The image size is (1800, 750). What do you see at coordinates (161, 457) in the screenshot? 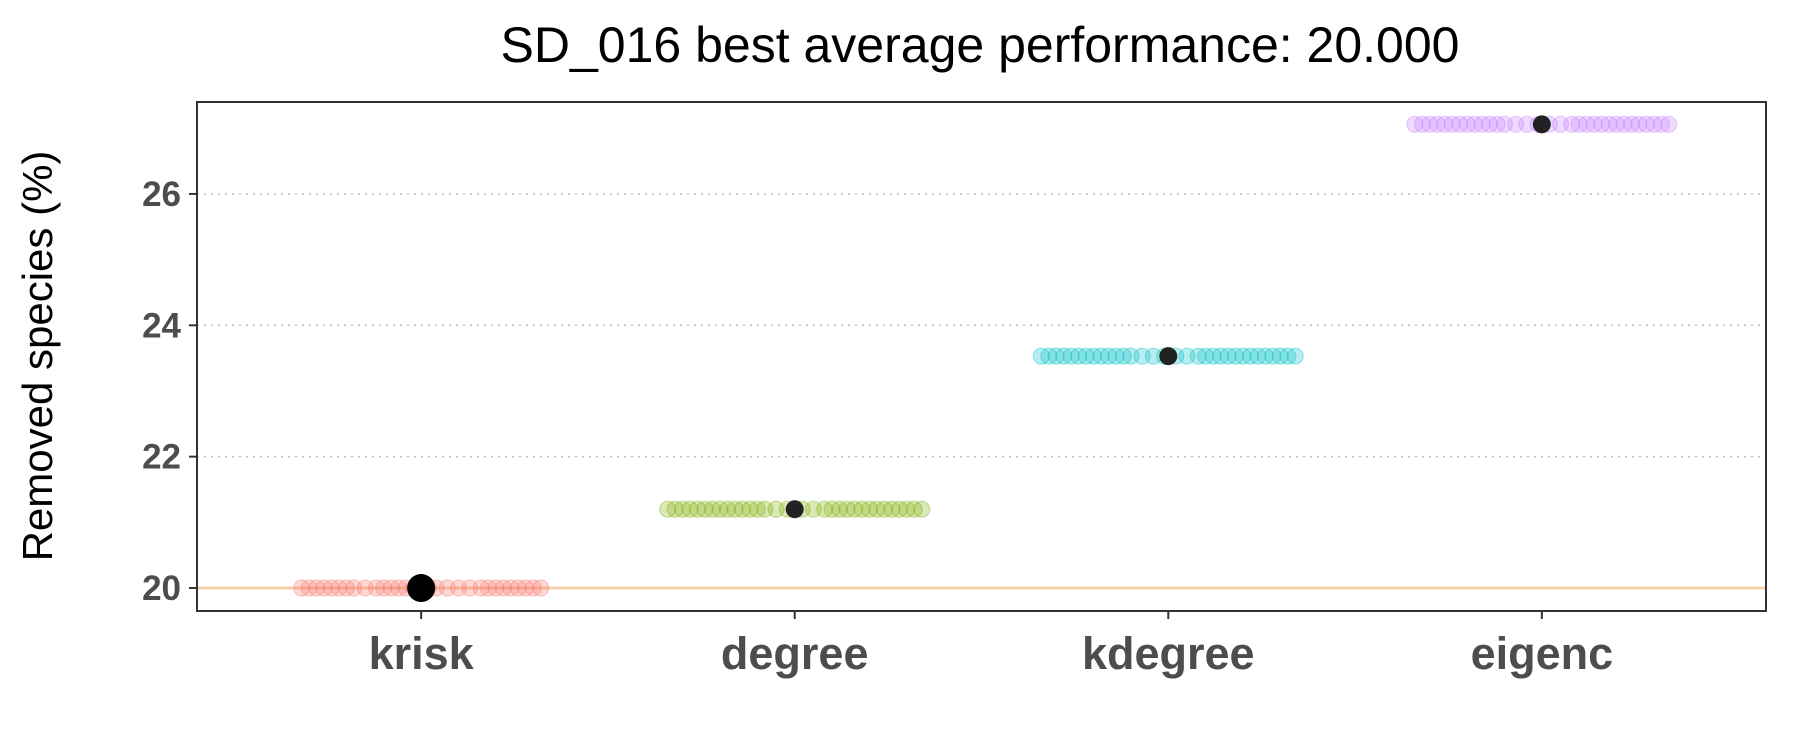
I see `y-tick-label: 22` at bounding box center [161, 457].